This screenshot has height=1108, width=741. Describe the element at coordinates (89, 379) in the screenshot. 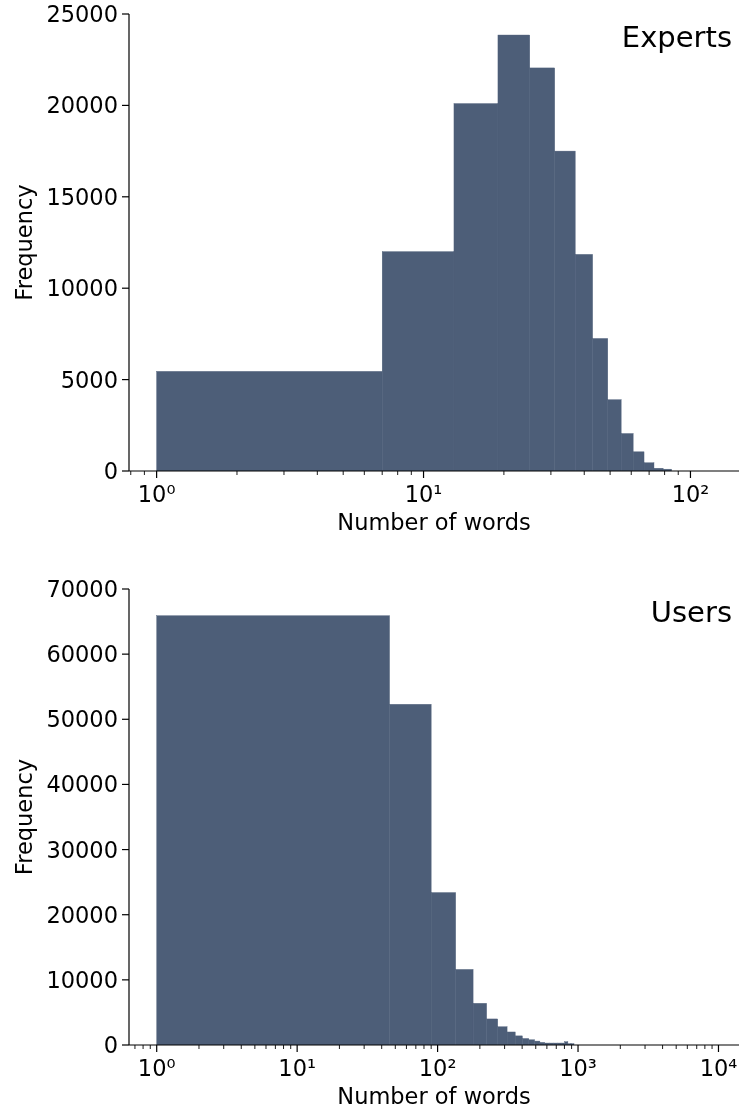

I see `y-tick-label: 5000` at that location.